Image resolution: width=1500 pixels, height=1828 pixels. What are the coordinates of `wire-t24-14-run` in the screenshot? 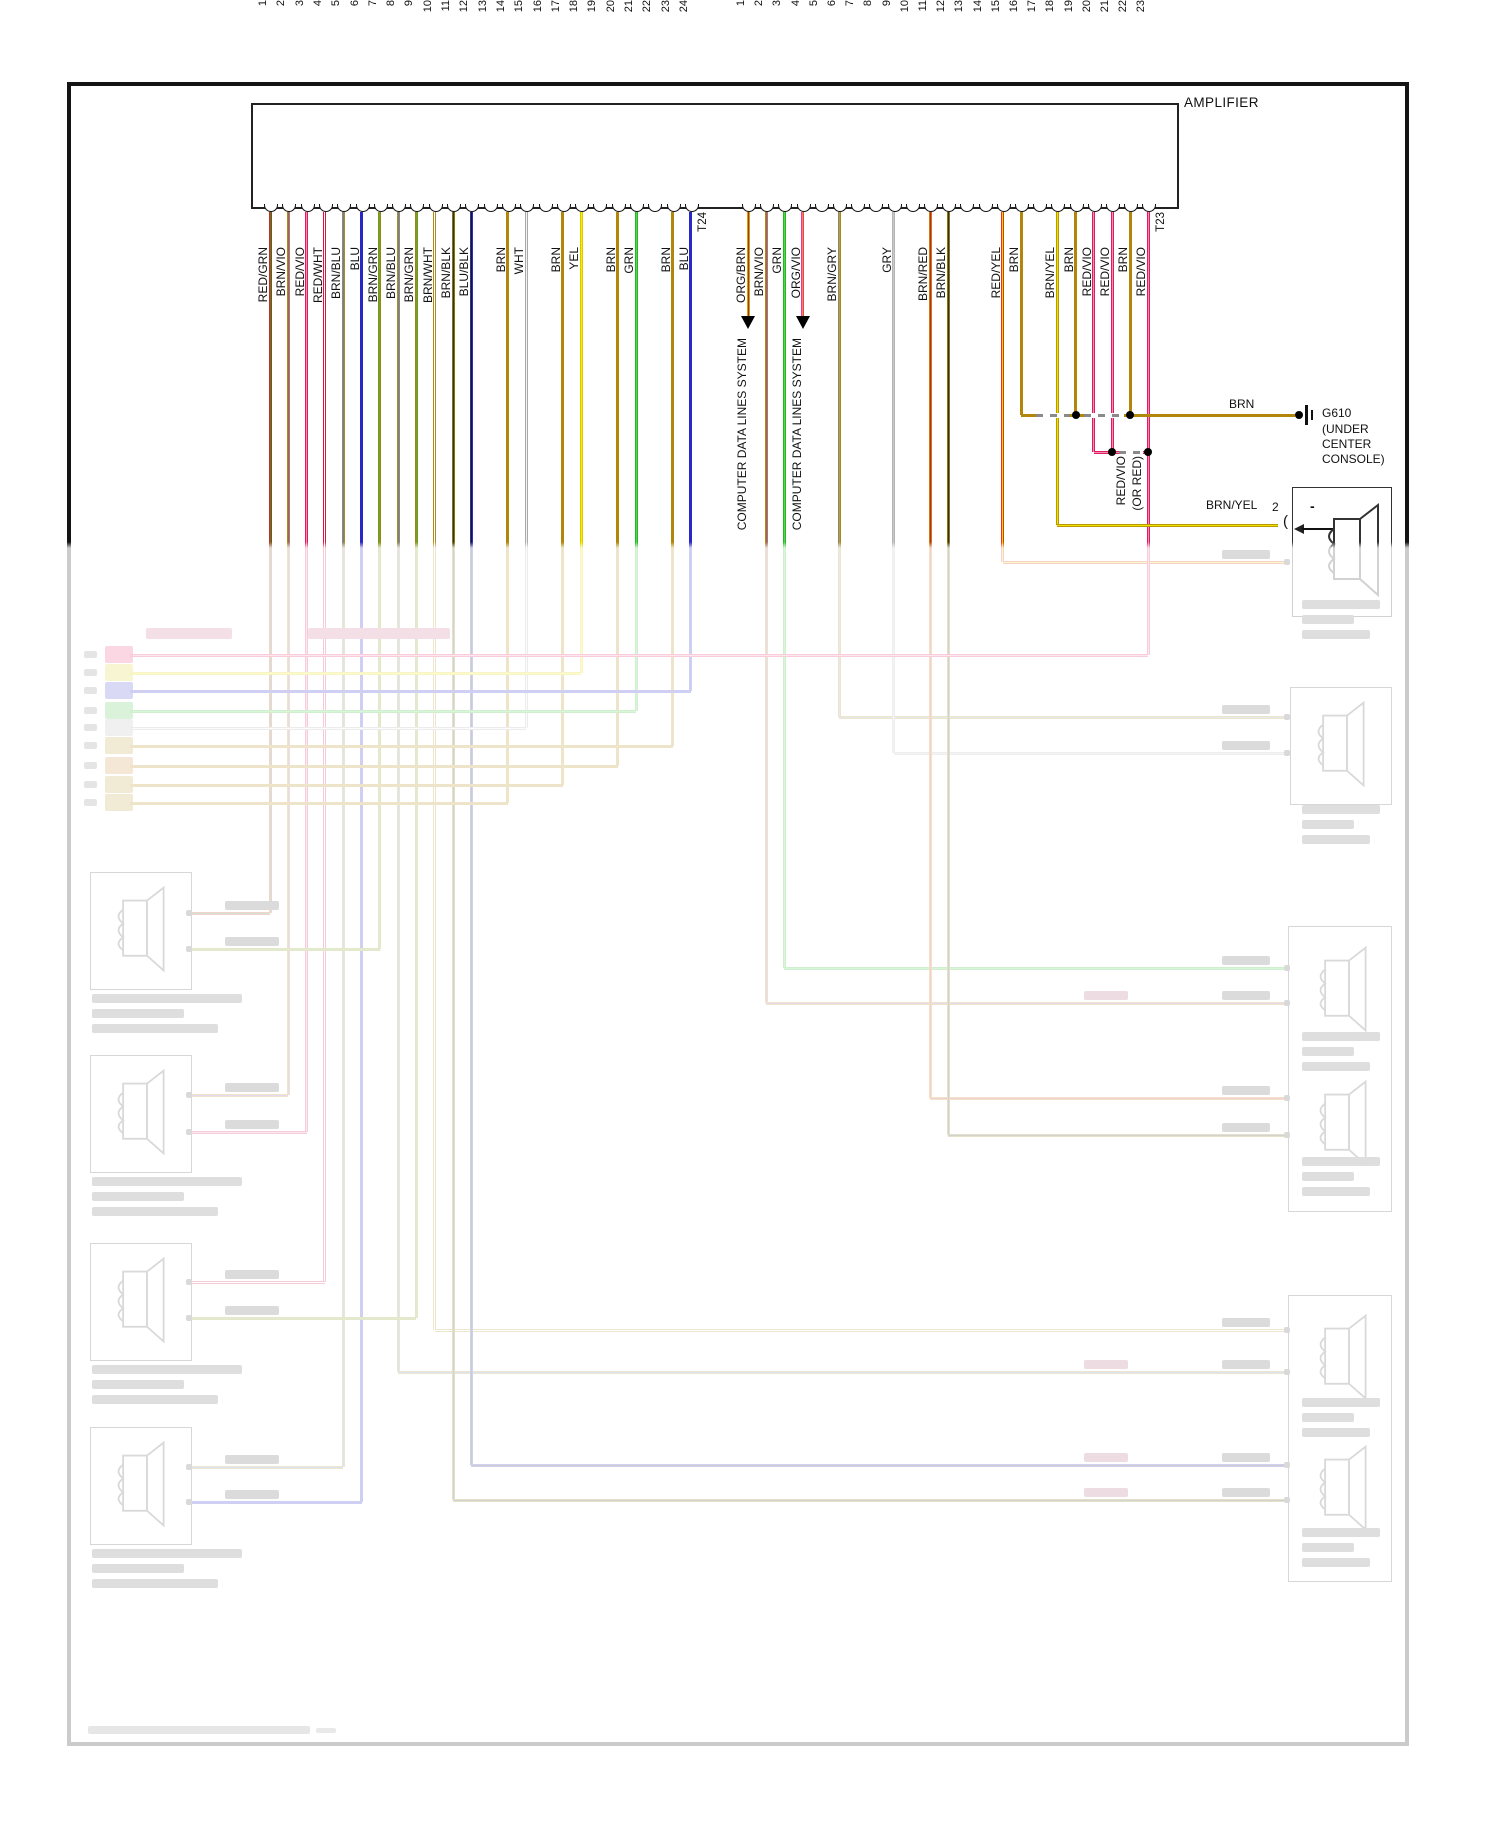 It's located at (319, 803).